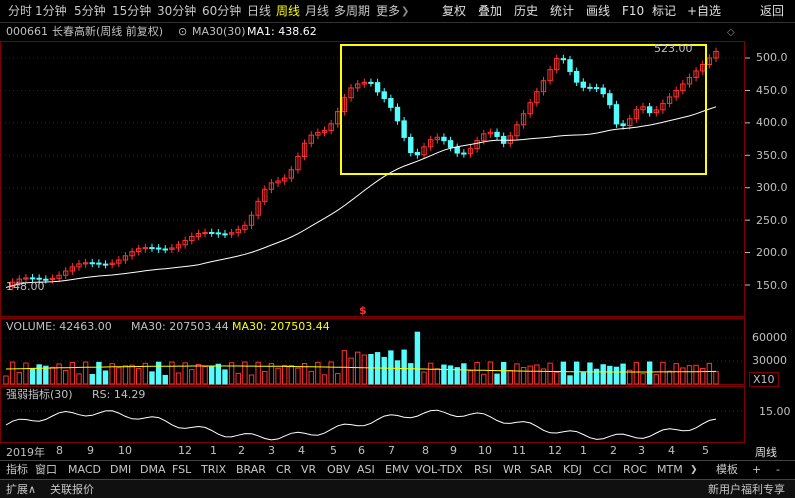  Describe the element at coordinates (288, 11) in the screenshot. I see `tab-weekly: 周线` at that location.